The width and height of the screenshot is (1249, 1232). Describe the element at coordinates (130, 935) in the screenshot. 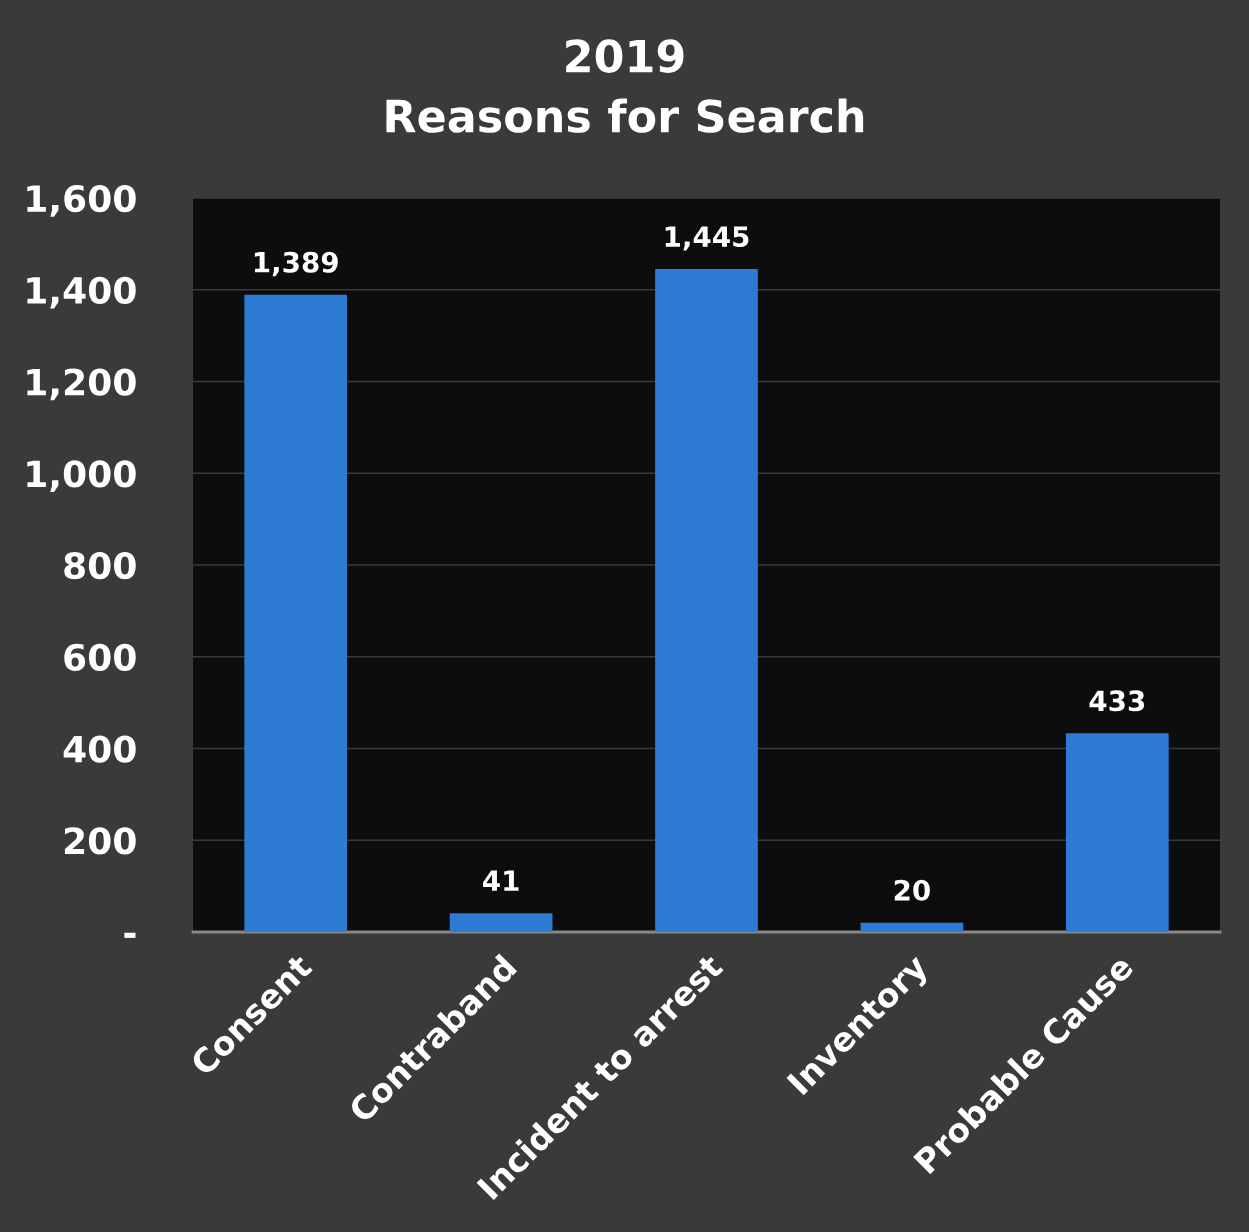

I see `y-tick-label: -` at that location.